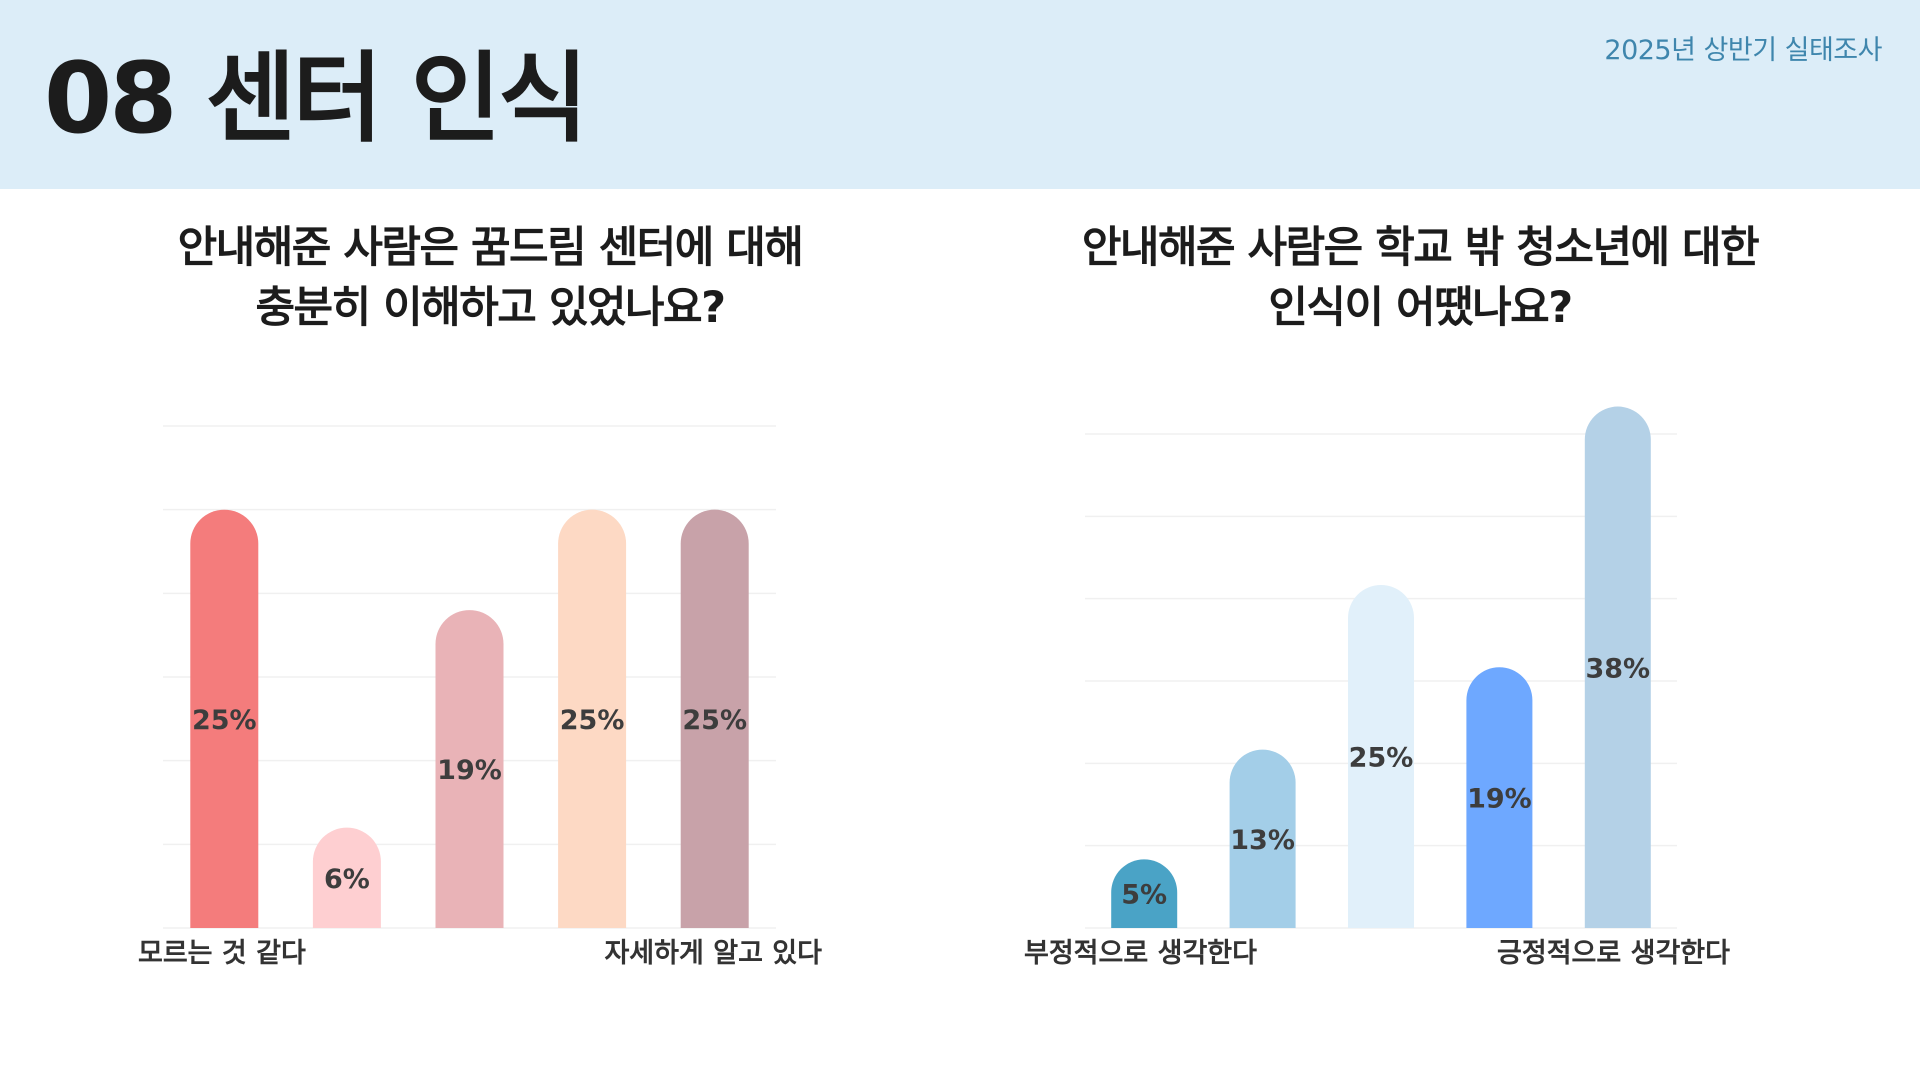  I want to click on data-label: 38%, so click(1617, 668).